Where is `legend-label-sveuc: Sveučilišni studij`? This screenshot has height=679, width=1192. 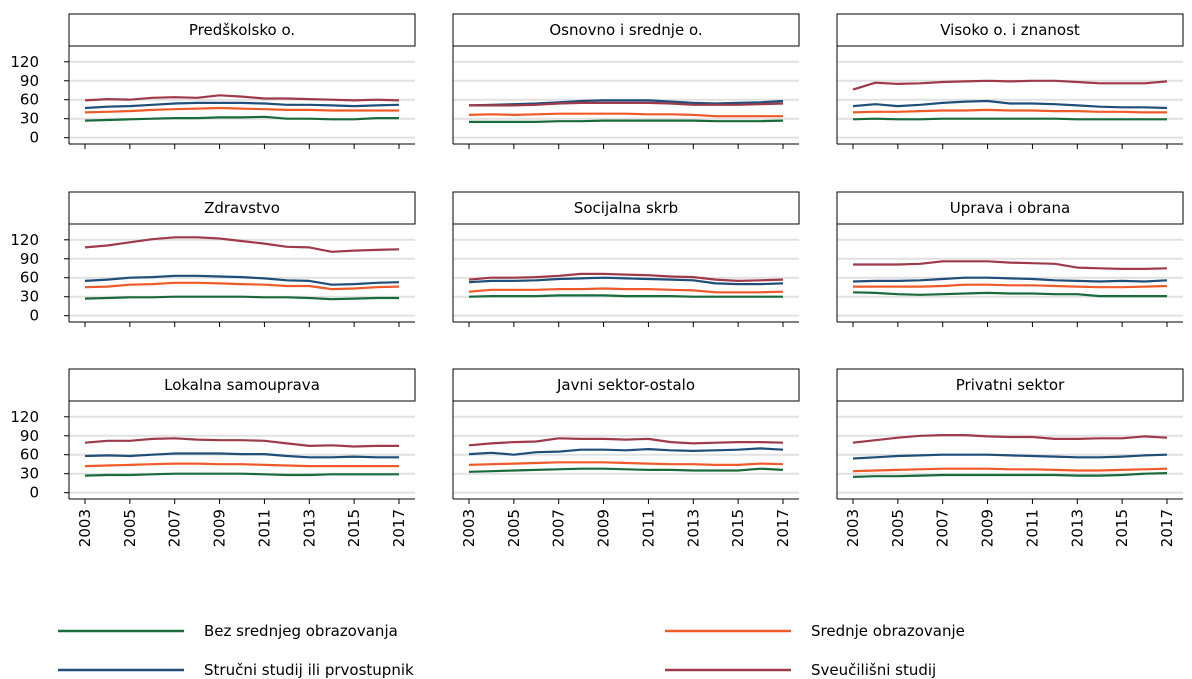
legend-label-sveuc: Sveučilišni studij is located at coordinates (873, 670).